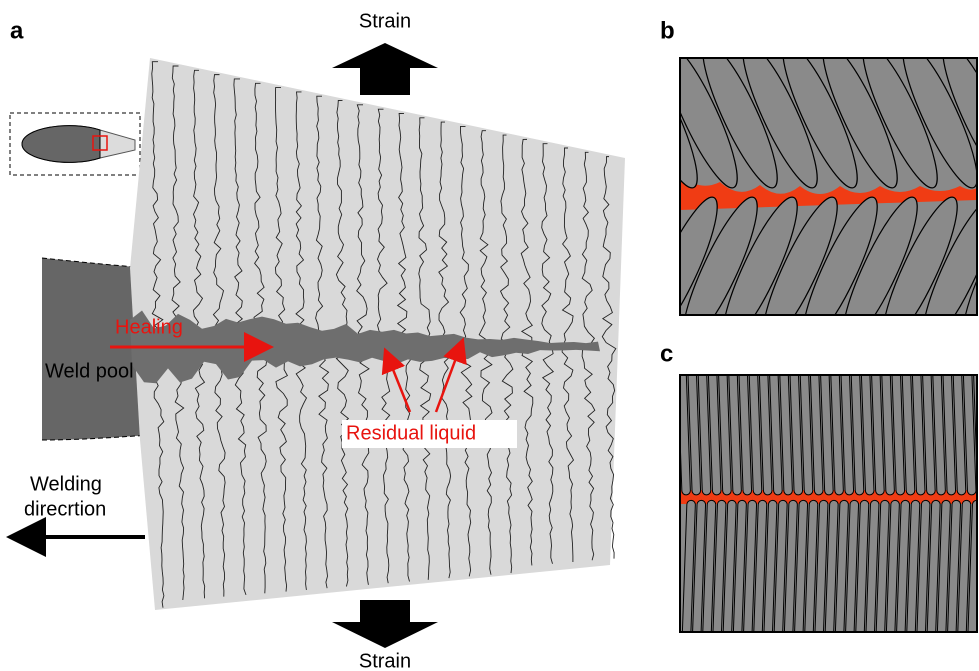 Image resolution: width=979 pixels, height=671 pixels. I want to click on label-box, so click(429, 434).